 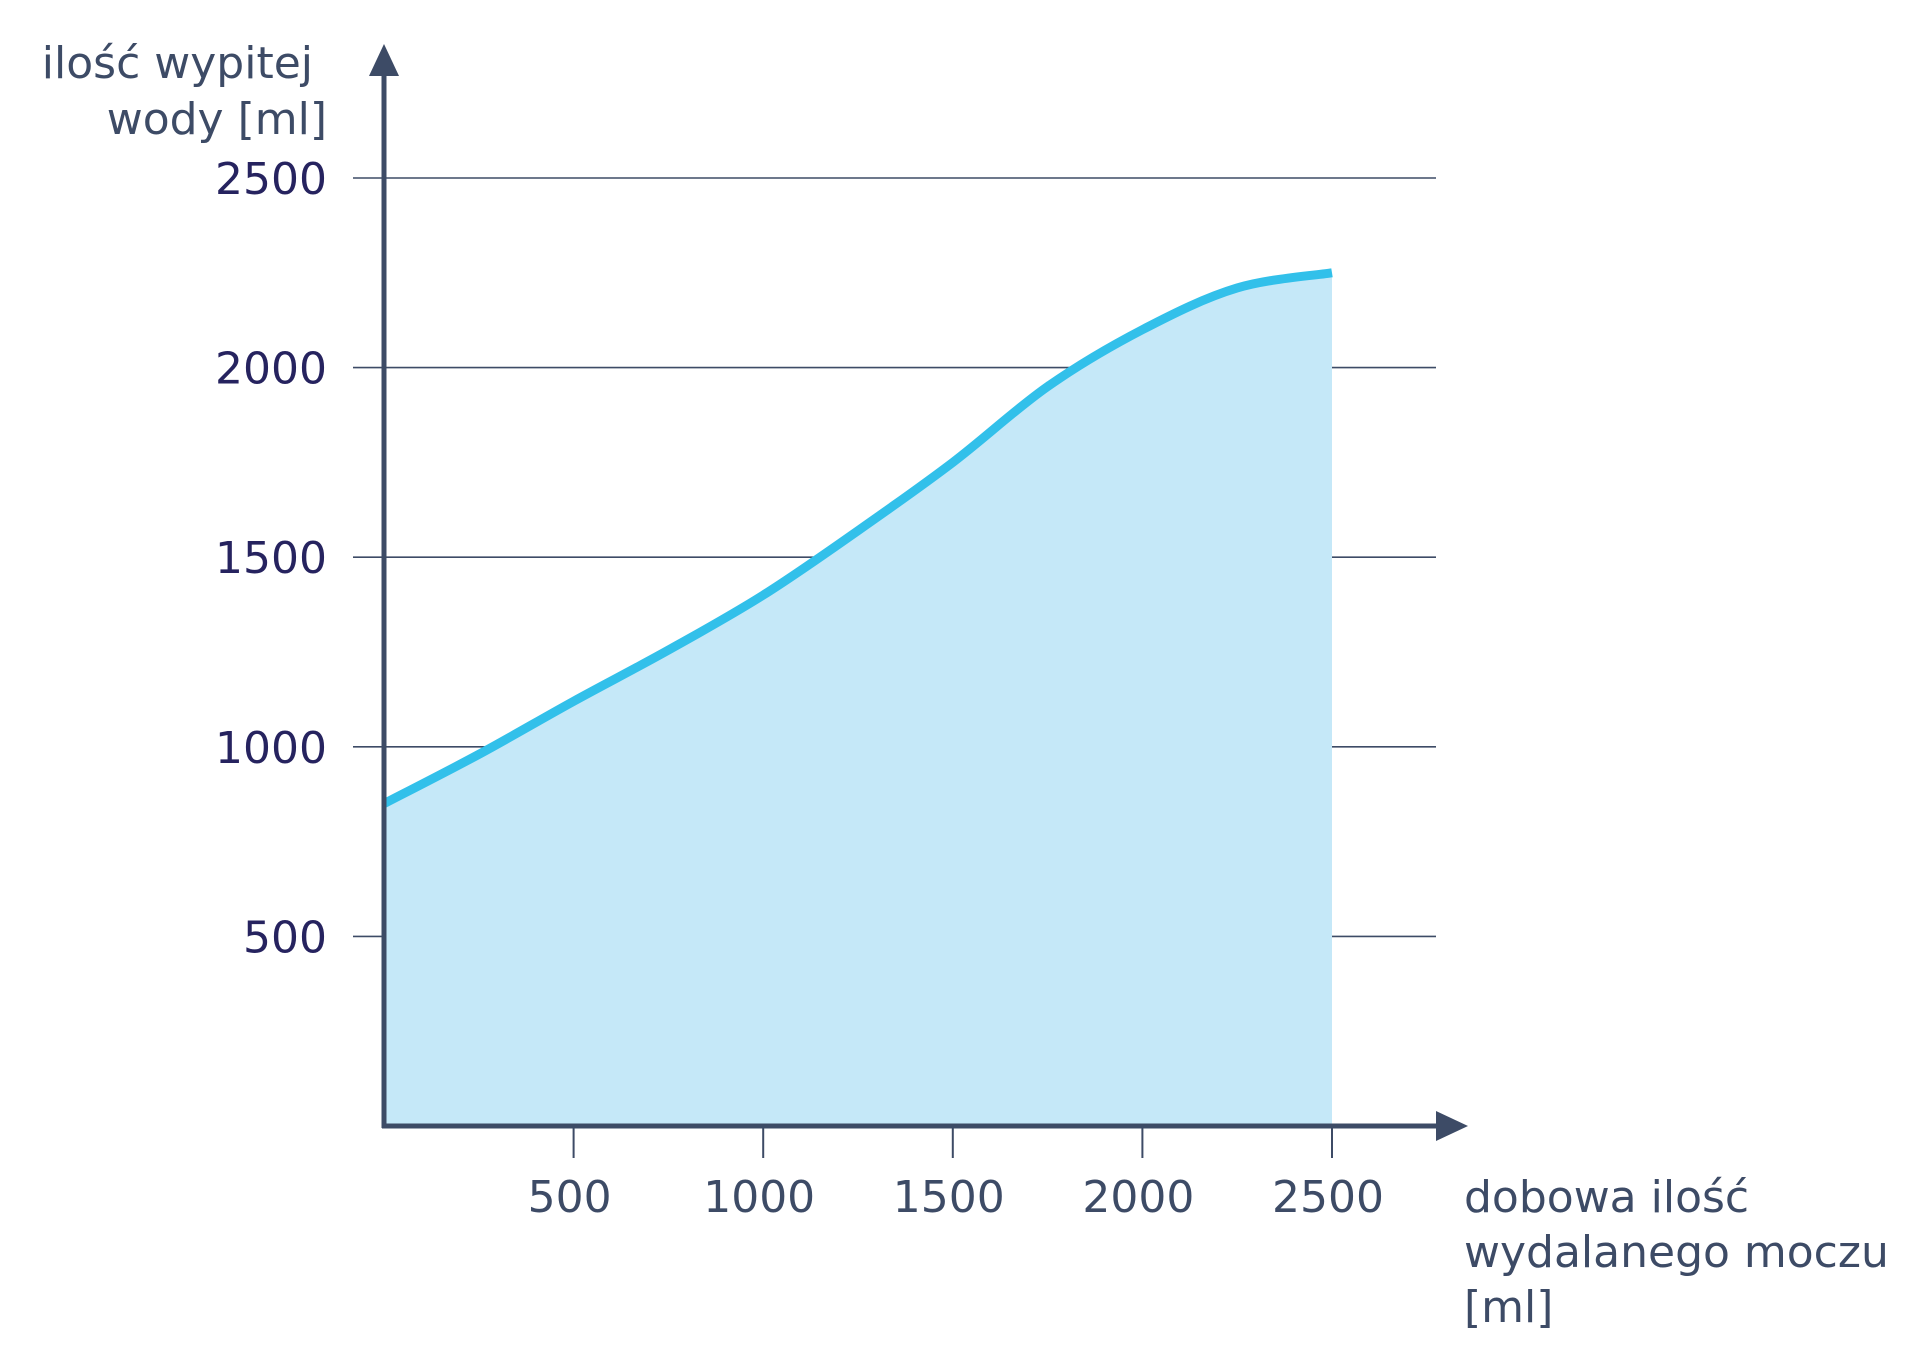 I want to click on x-tick-labels: 500 1000 1500 2000 2500, so click(x=956, y=1197).